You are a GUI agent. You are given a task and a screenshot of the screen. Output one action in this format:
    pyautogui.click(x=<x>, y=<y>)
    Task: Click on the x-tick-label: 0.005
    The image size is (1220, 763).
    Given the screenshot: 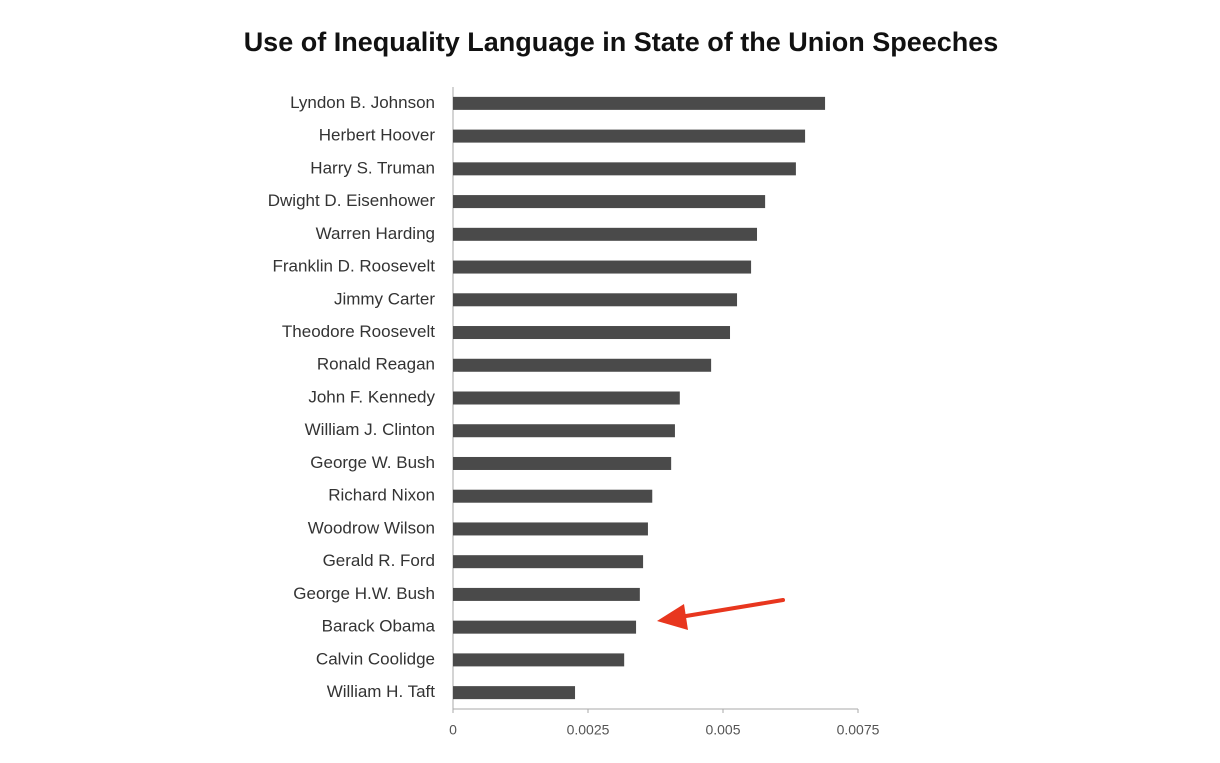 What is the action you would take?
    pyautogui.click(x=722, y=730)
    